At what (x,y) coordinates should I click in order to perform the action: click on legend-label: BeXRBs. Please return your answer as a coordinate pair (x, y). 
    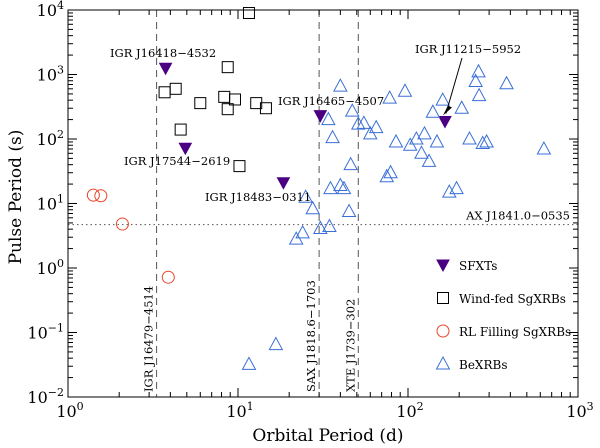
    Looking at the image, I should click on (483, 365).